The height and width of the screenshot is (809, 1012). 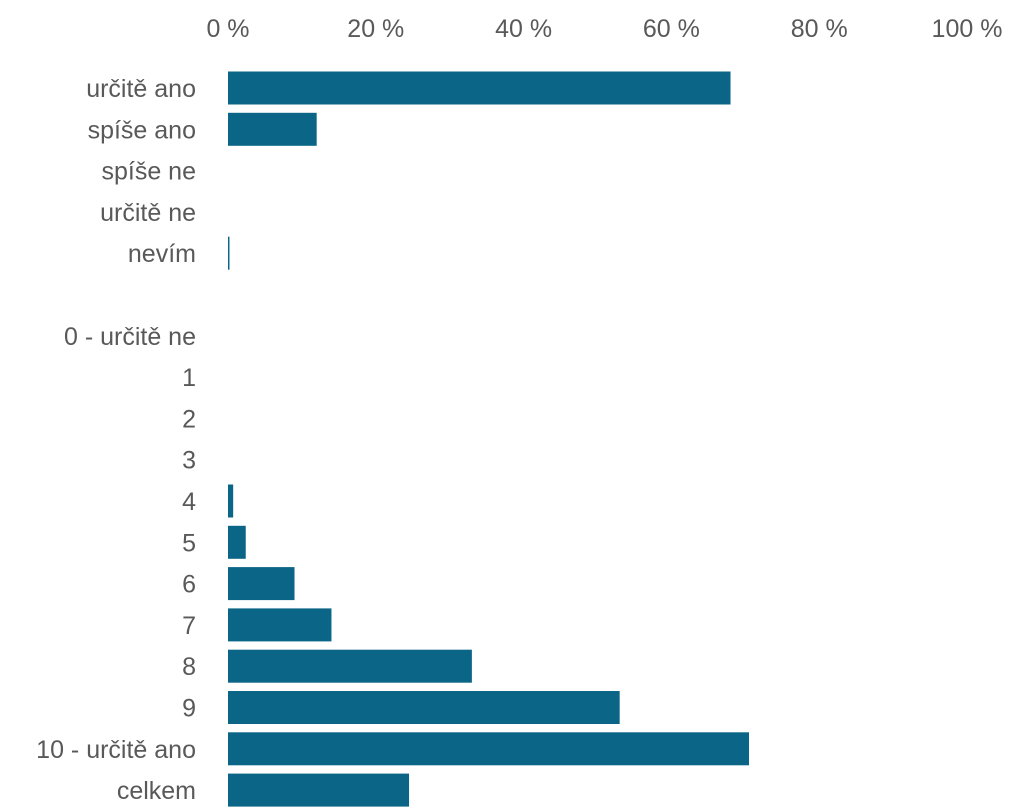 I want to click on category-label: 4, so click(x=189, y=502).